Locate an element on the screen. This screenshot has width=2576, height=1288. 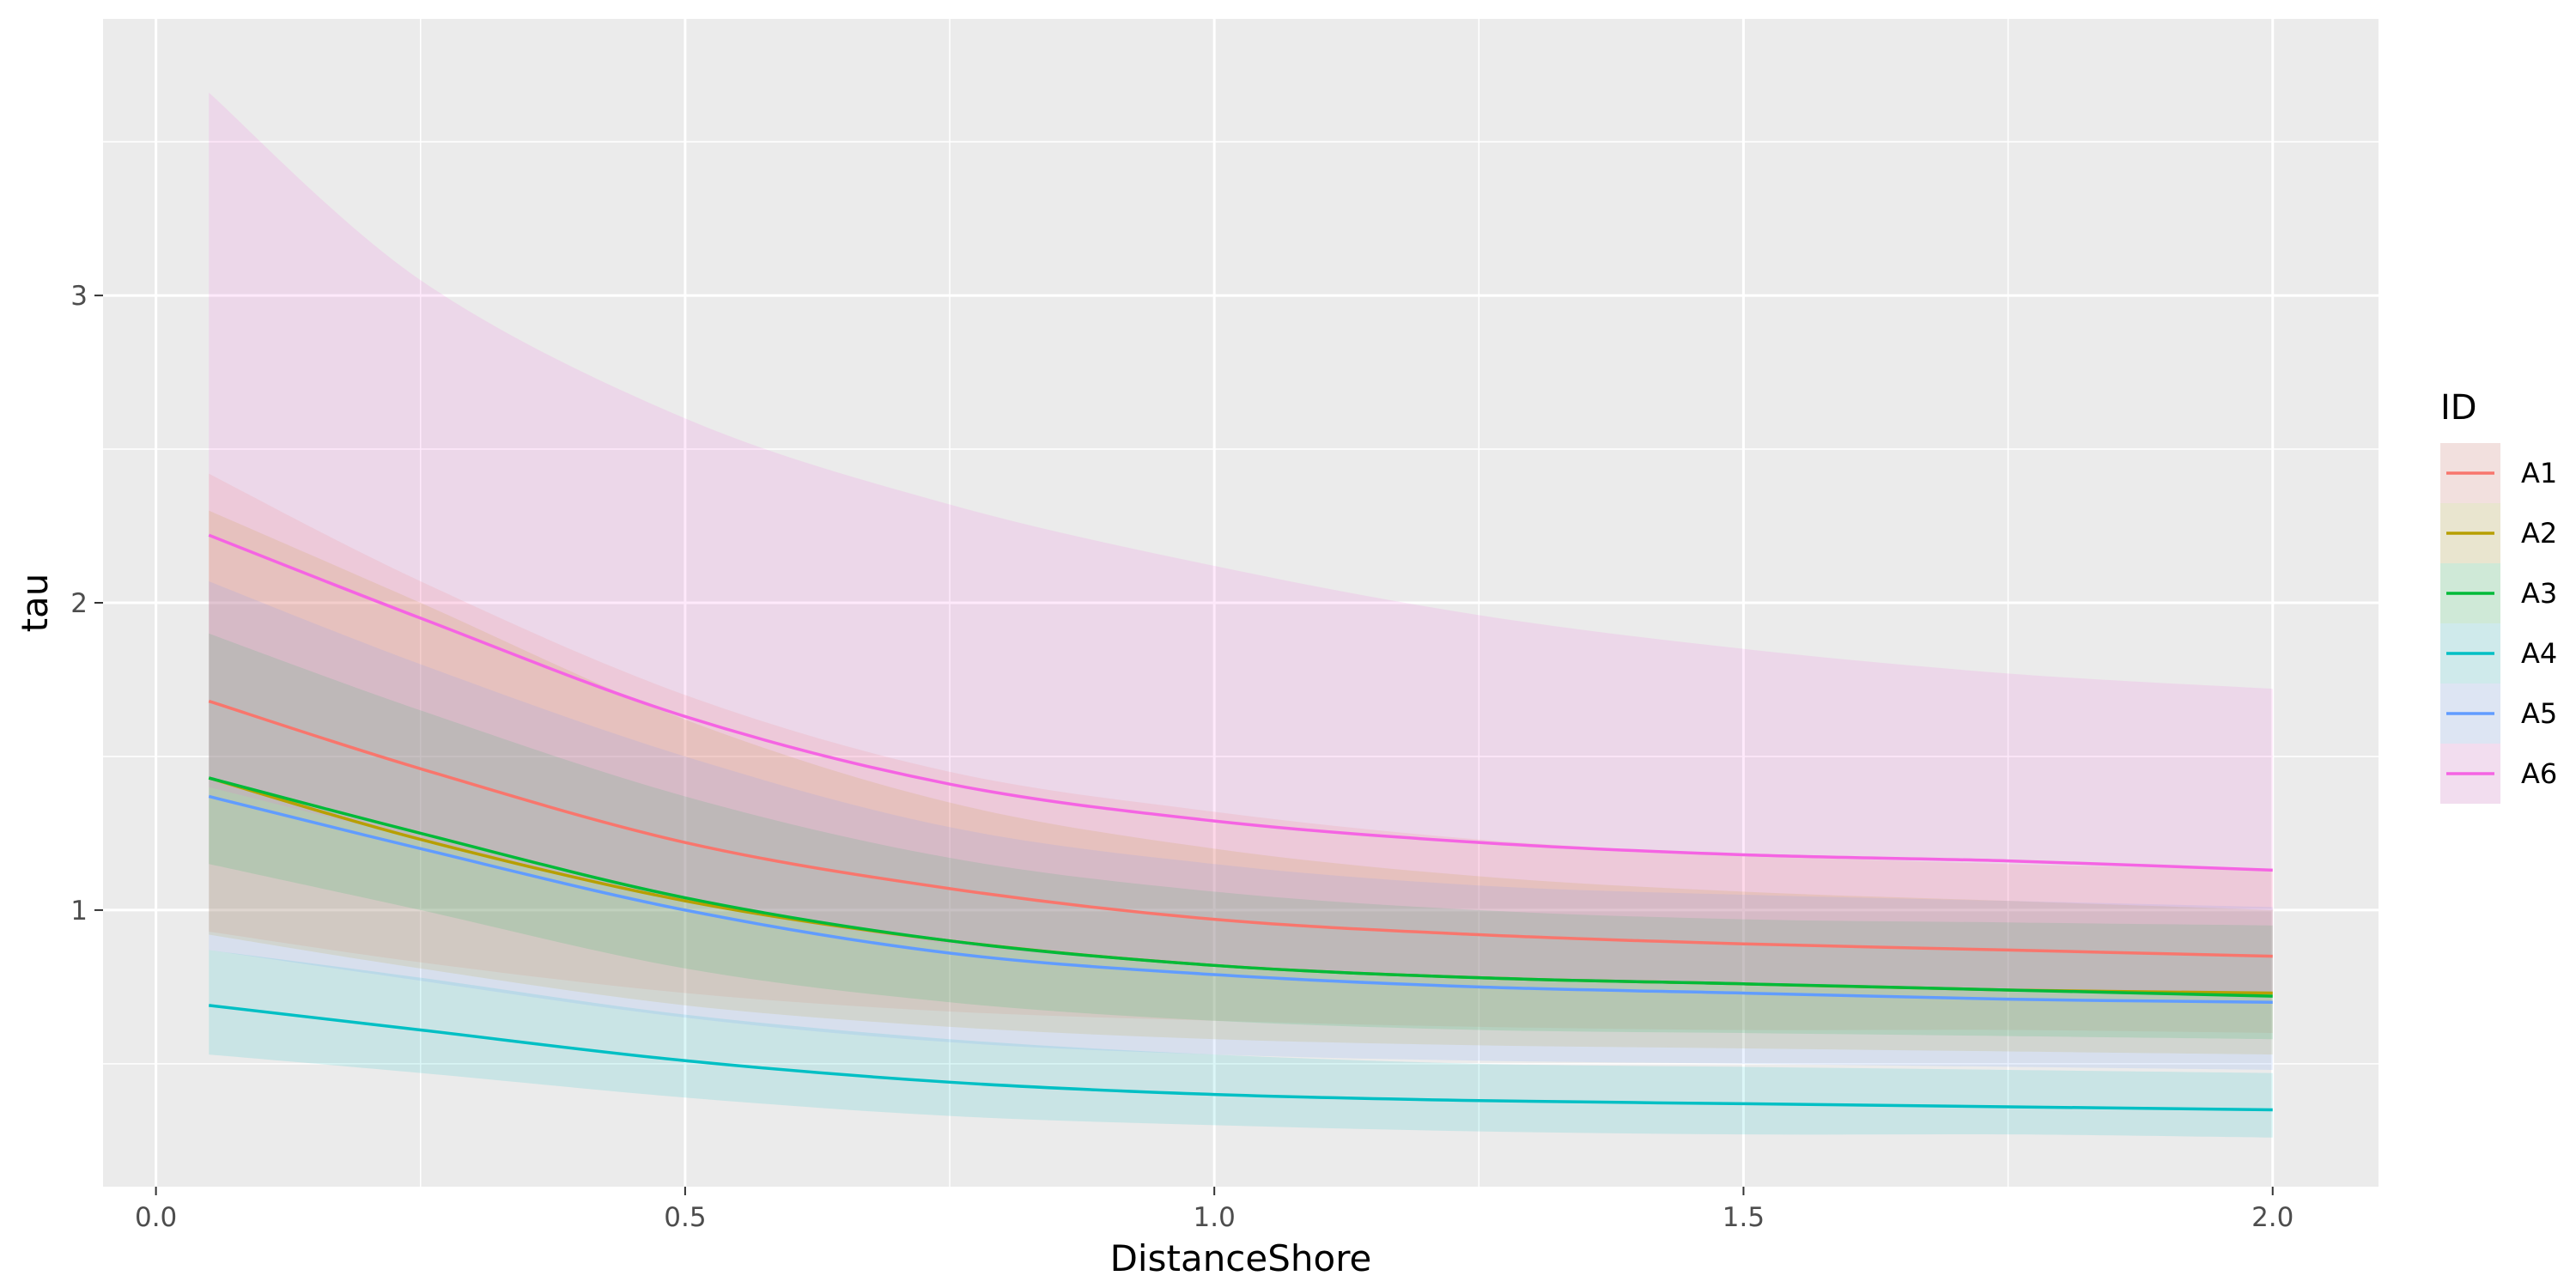
x-tick-label: 0.5 is located at coordinates (685, 1217).